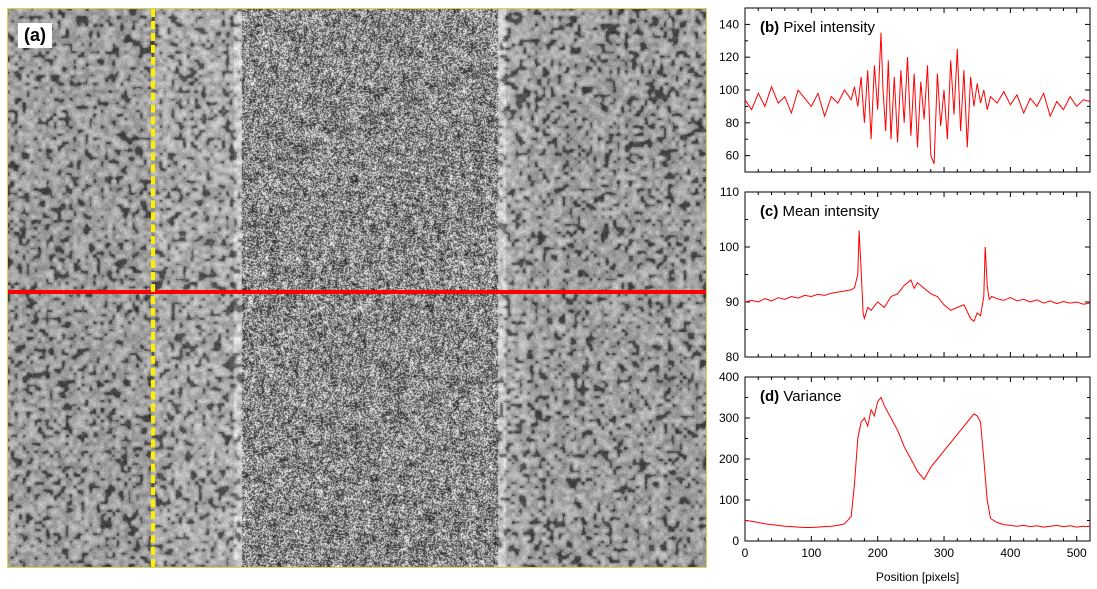 The image size is (1097, 589). Describe the element at coordinates (917, 462) in the screenshot. I see `variance-series-line` at that location.